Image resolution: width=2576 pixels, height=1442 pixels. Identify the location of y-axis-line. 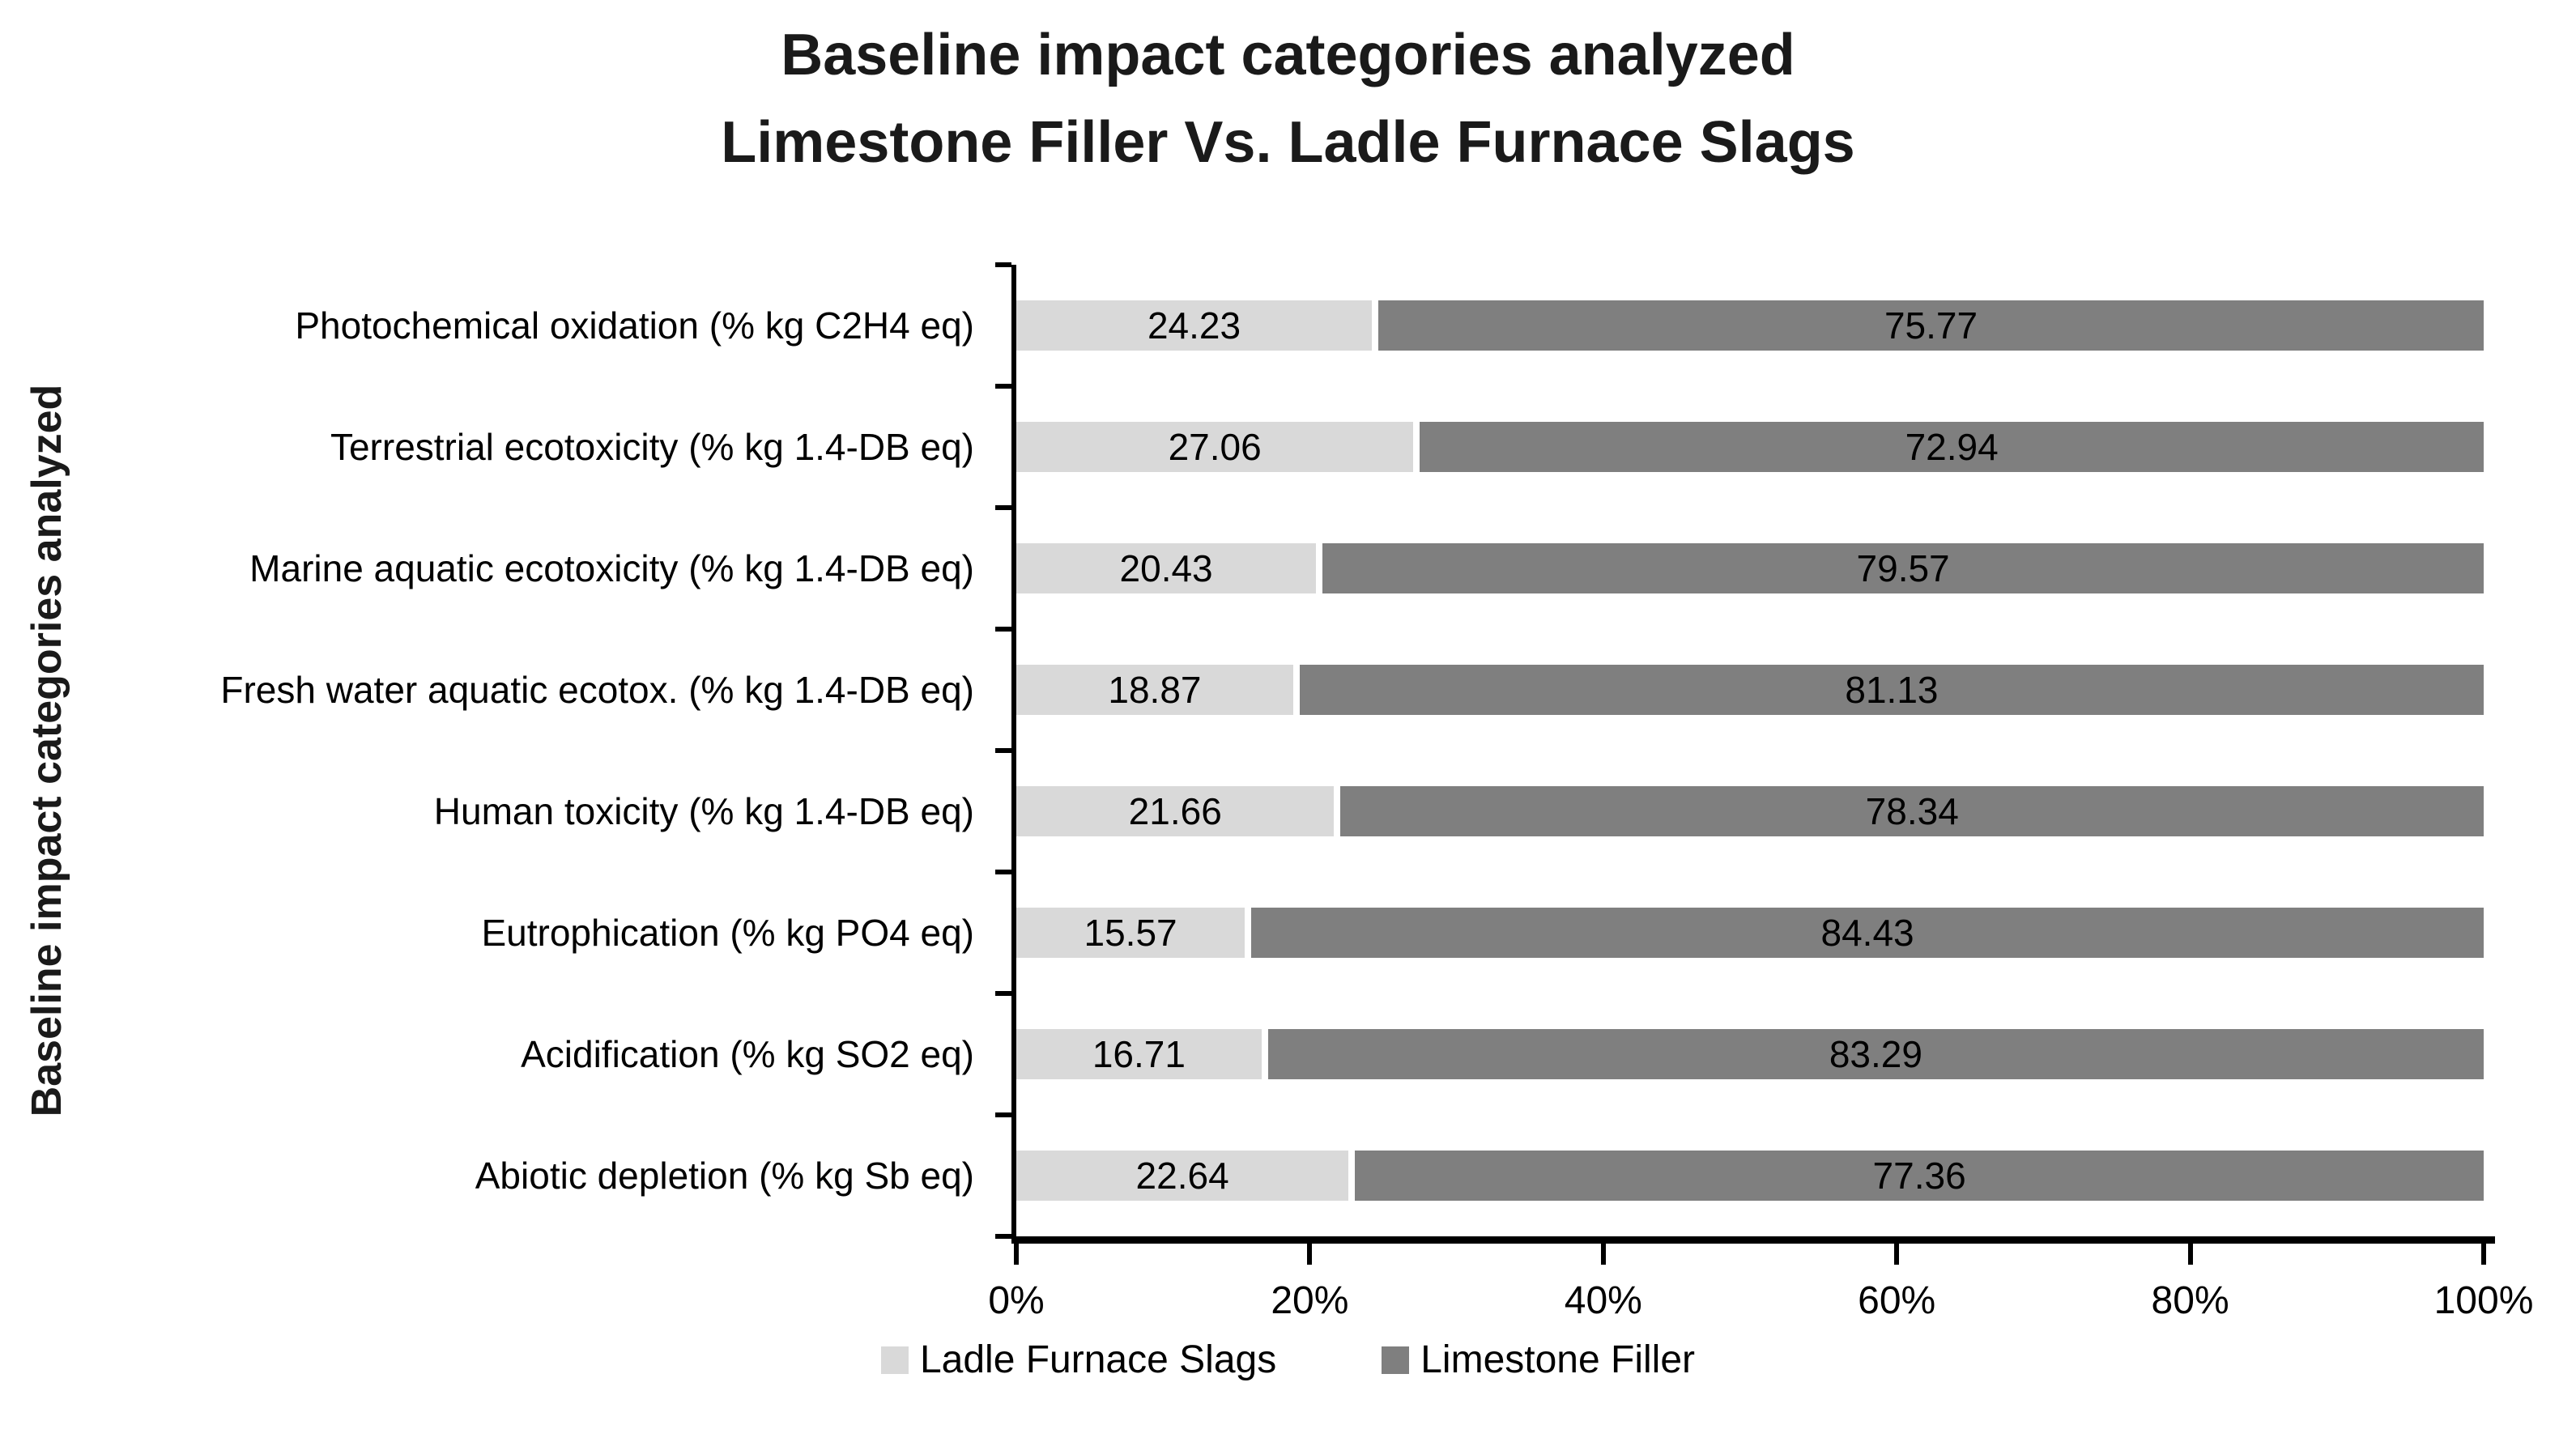
(1013, 754).